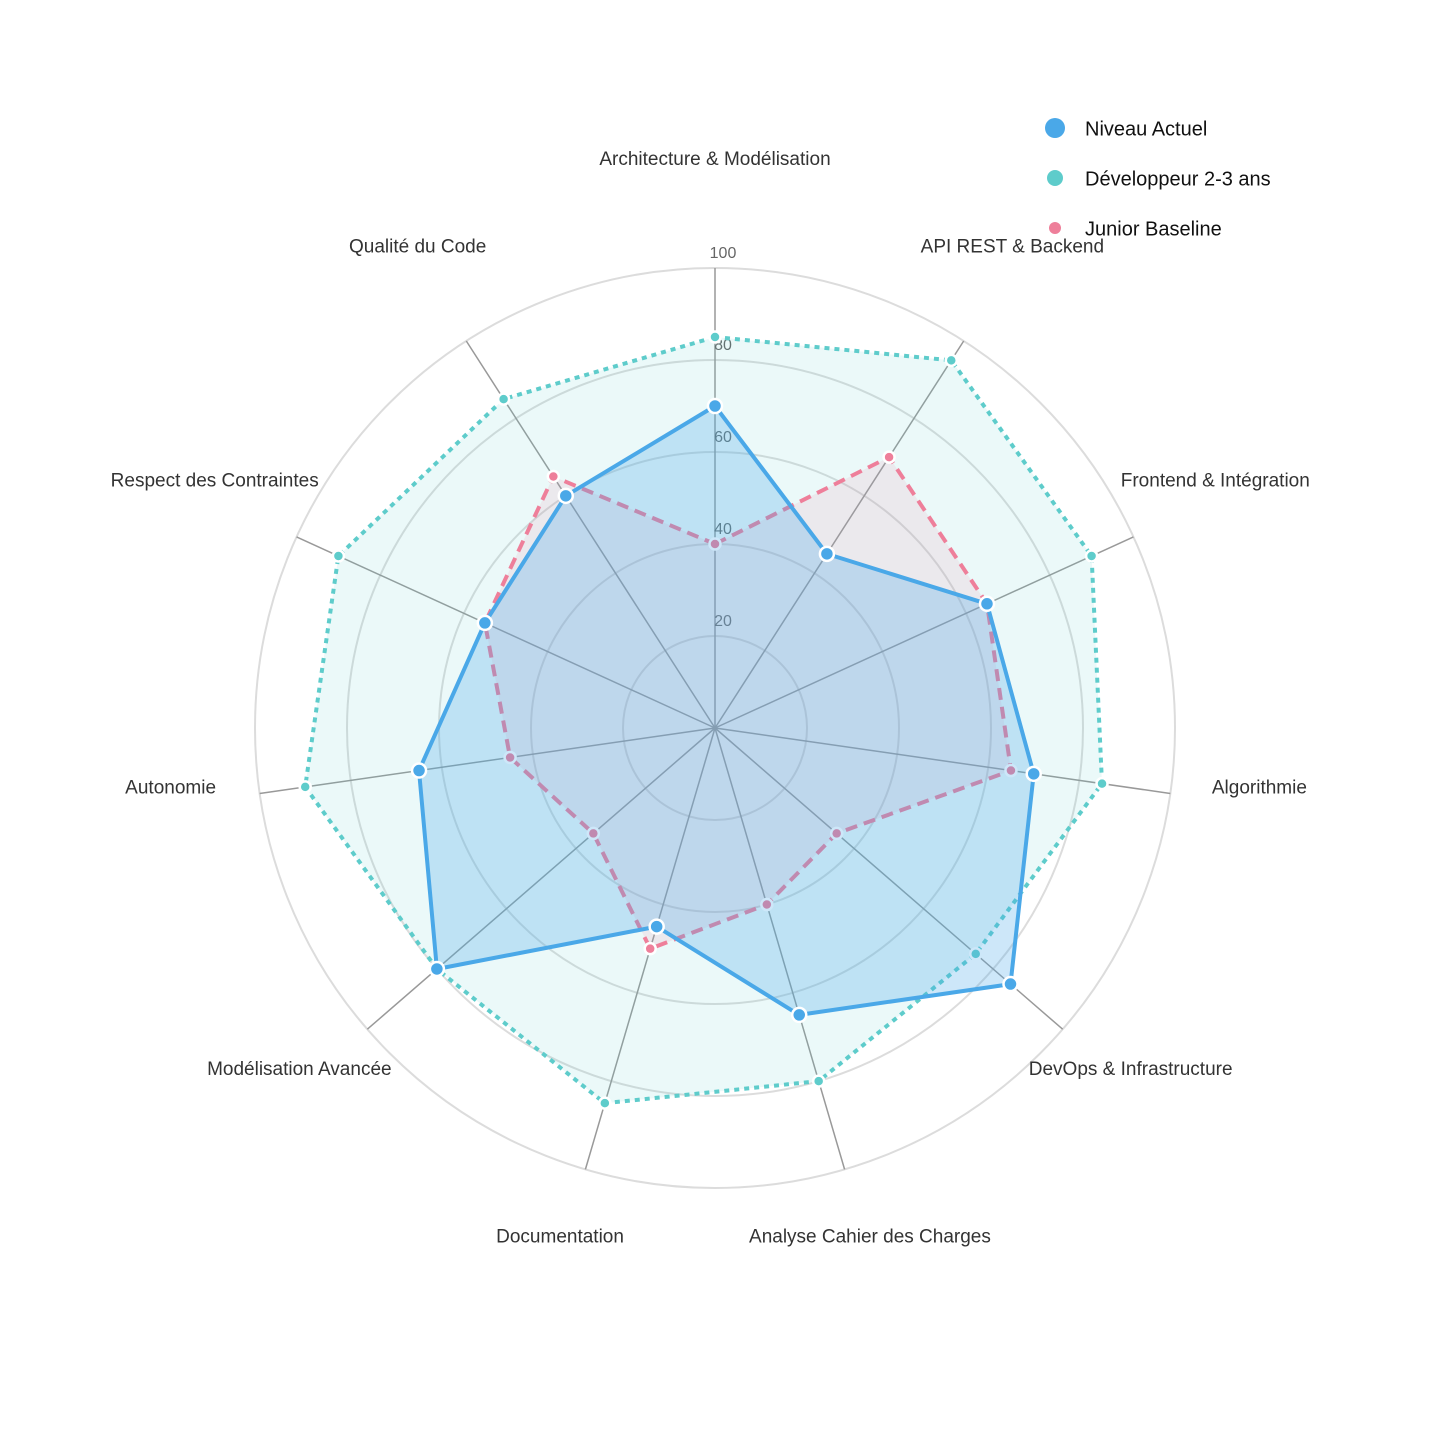 Image resolution: width=1431 pixels, height=1452 pixels. What do you see at coordinates (723, 437) in the screenshot?
I see `r-tick-label: 60` at bounding box center [723, 437].